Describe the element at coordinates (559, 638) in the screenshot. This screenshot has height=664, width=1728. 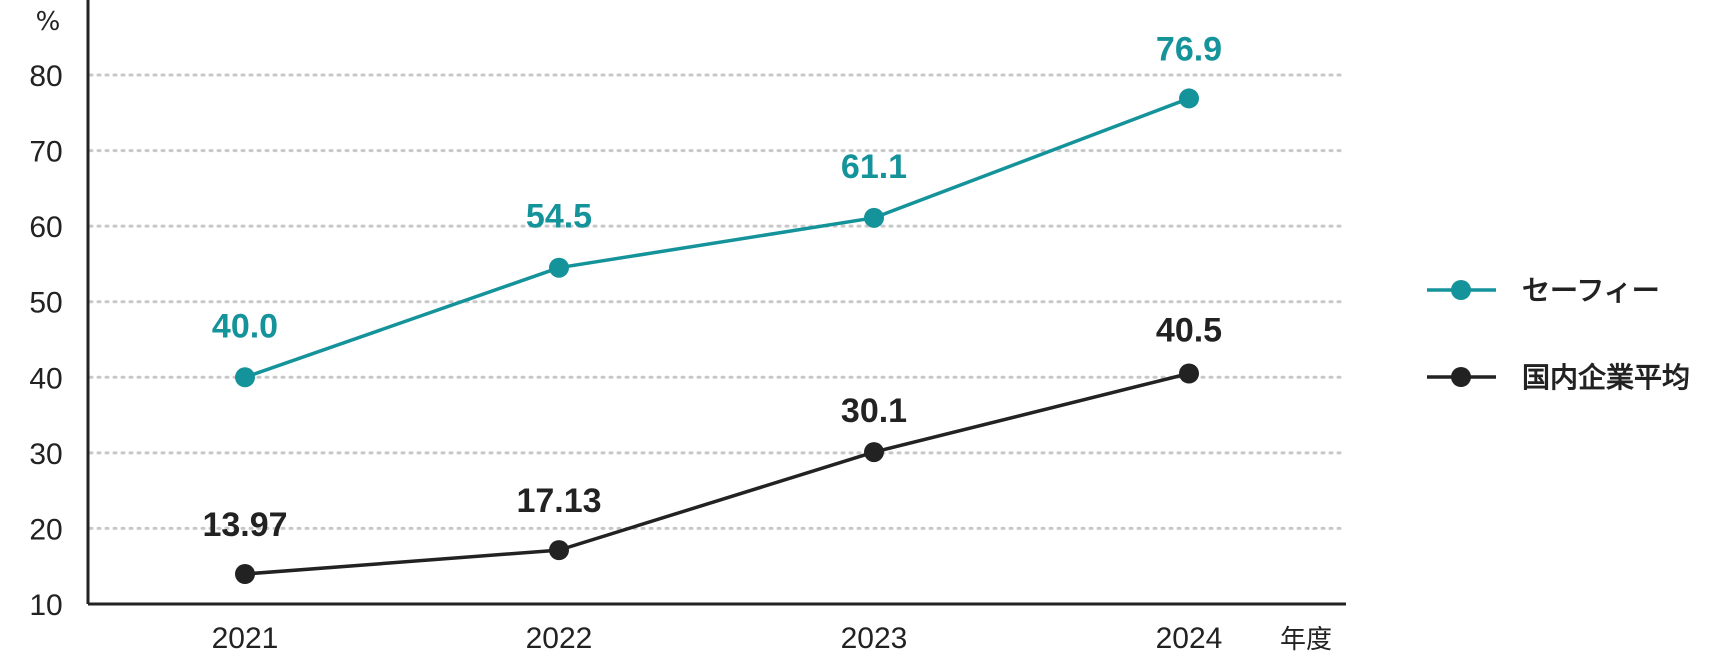
I see `x-tick-label: 2022` at that location.